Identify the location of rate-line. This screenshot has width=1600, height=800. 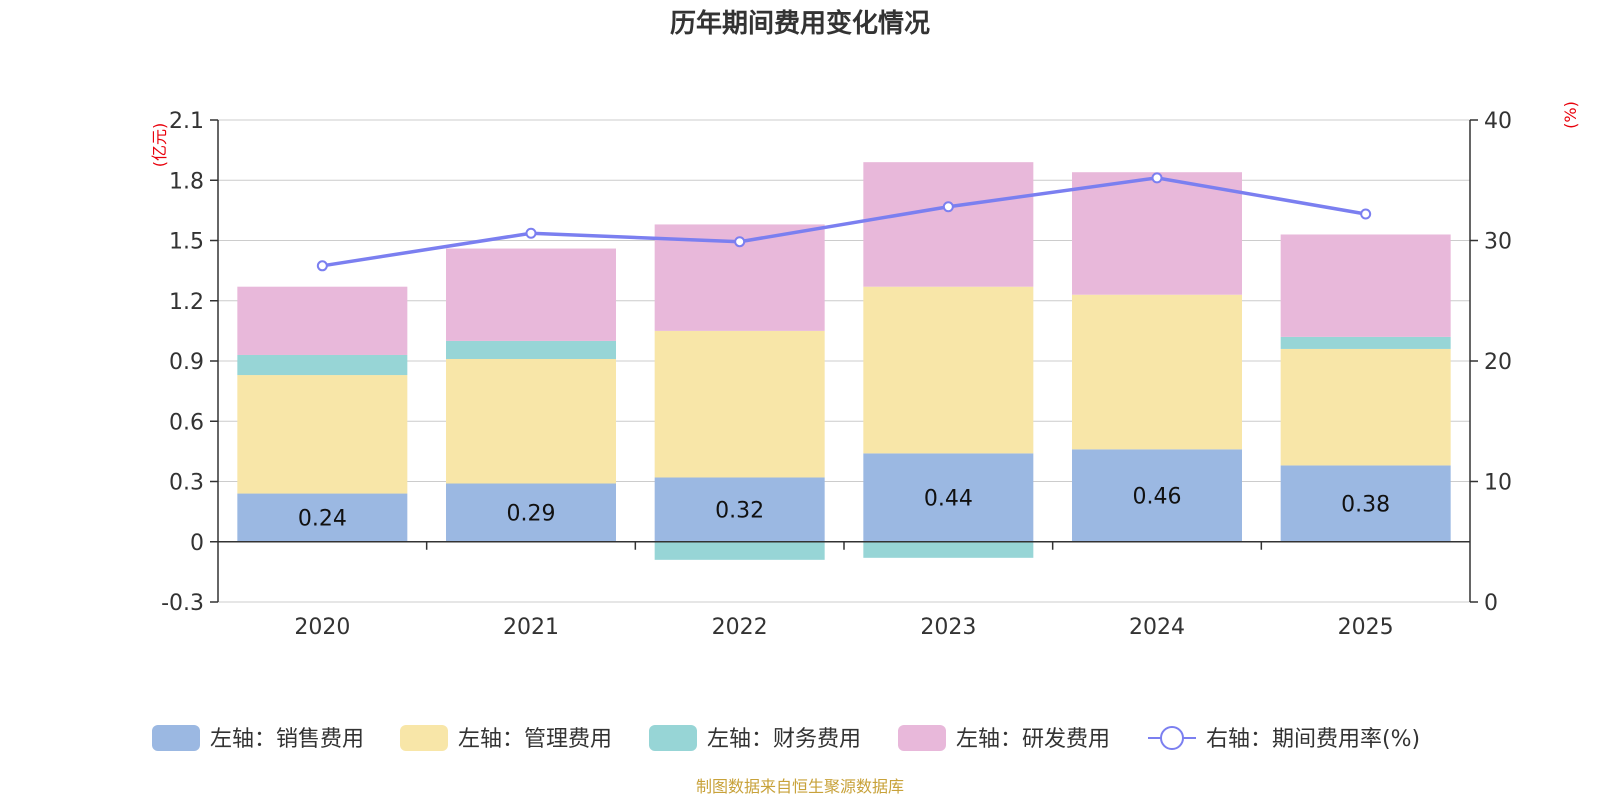
(844, 222).